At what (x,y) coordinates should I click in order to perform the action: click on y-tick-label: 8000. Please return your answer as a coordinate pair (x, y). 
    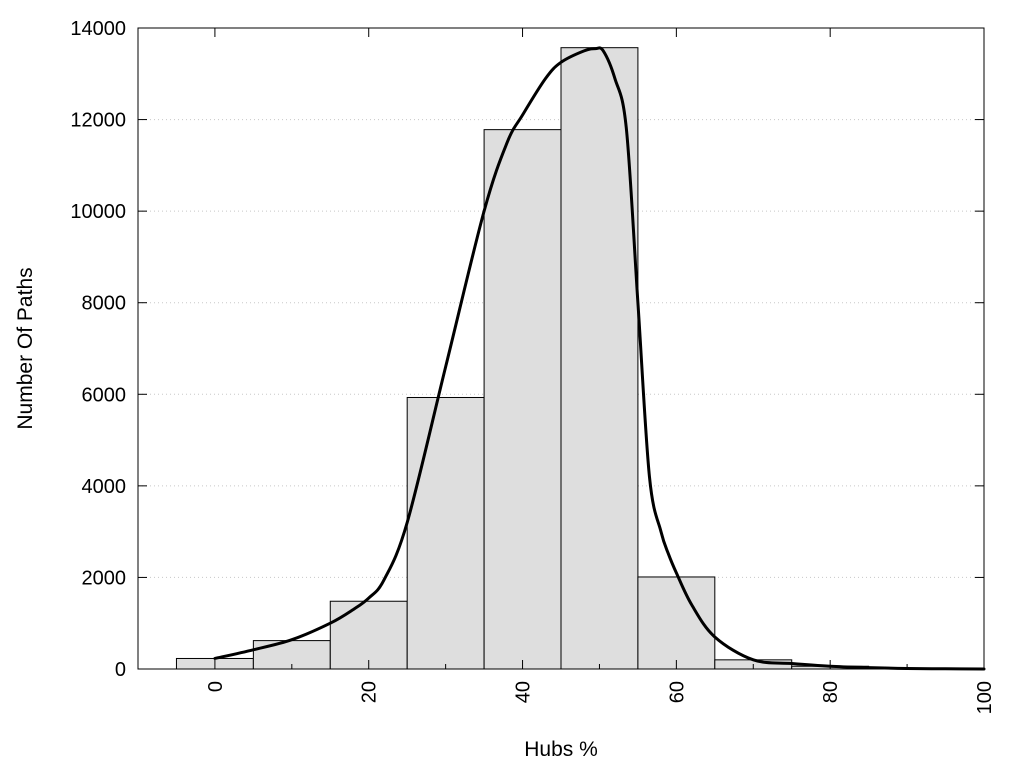
    Looking at the image, I should click on (104, 304).